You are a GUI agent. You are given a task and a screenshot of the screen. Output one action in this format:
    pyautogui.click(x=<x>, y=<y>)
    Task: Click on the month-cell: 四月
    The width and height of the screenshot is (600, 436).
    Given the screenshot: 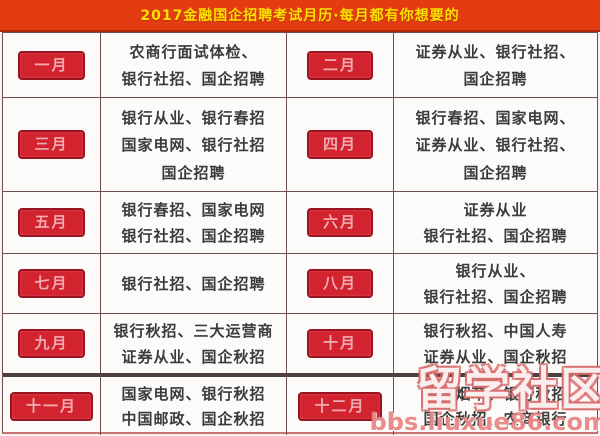 What is the action you would take?
    pyautogui.click(x=339, y=144)
    